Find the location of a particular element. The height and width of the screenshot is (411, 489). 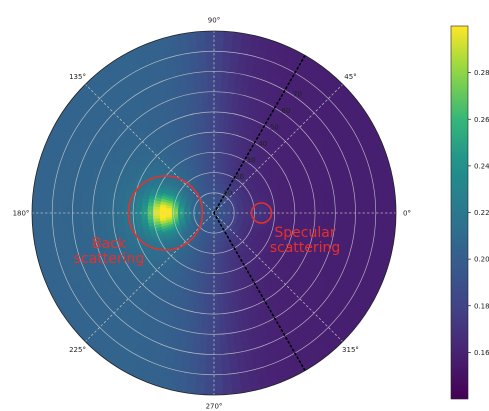

radial-tick-label: 20 is located at coordinates (239, 177).